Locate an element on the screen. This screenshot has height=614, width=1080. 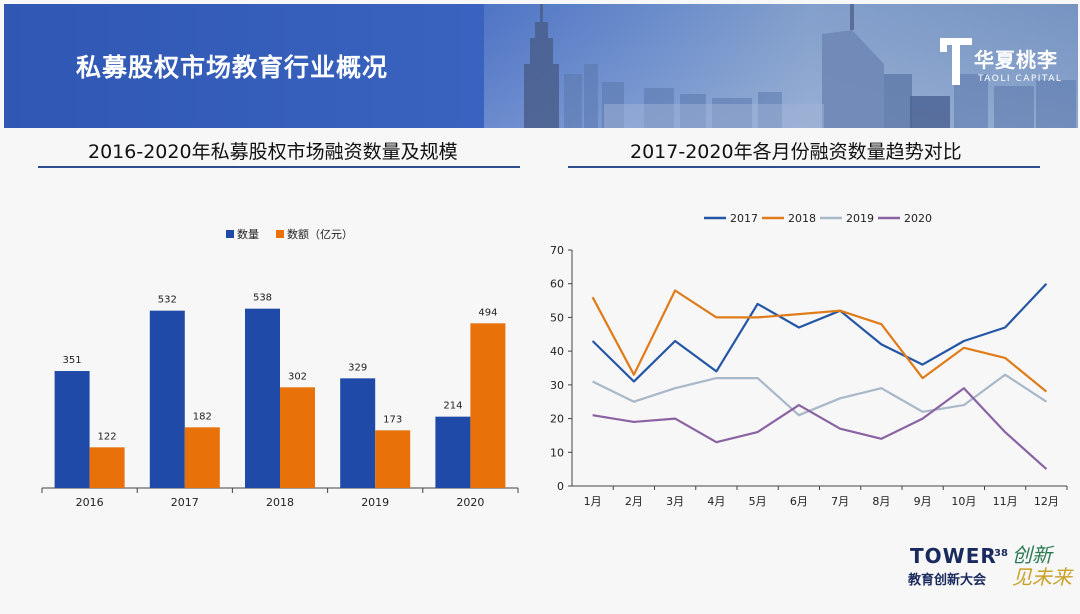
x-tick-label: 2018 is located at coordinates (280, 502).